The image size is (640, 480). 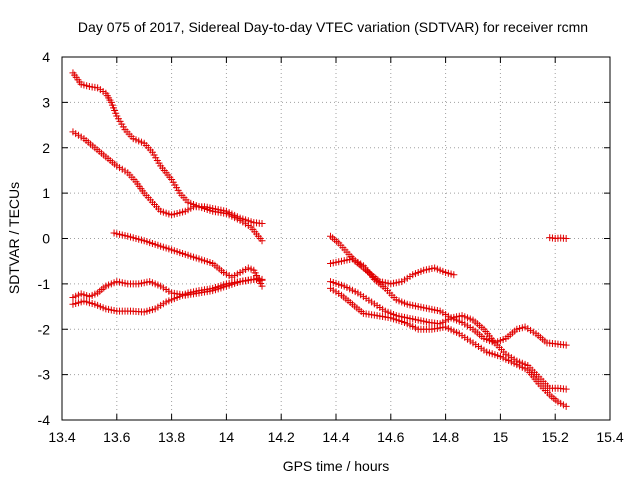 I want to click on y-tick-label: 1, so click(x=46, y=193).